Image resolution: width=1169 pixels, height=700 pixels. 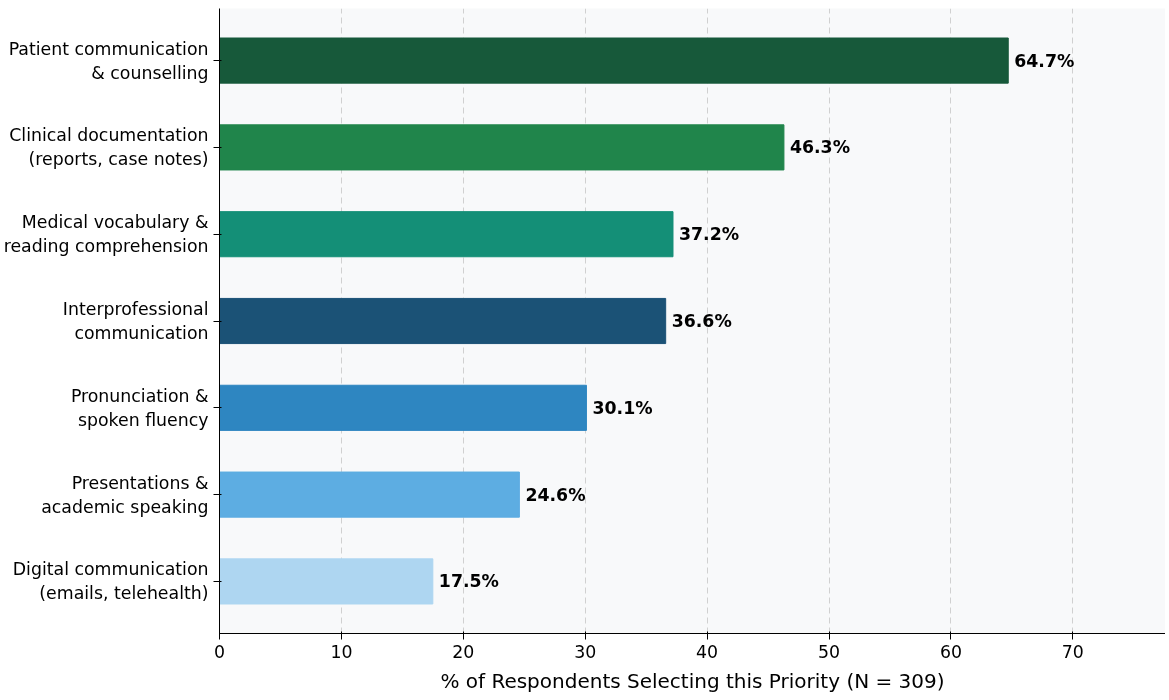 What do you see at coordinates (829, 651) in the screenshot?
I see `x-tick-label: 50` at bounding box center [829, 651].